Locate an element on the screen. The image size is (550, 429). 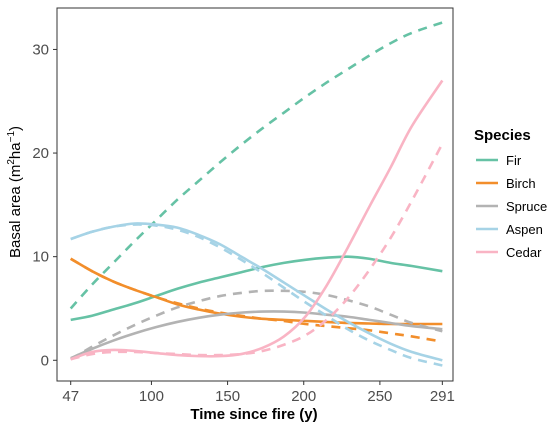
legend: Species Fir Birch Spruce Aspen Cedar is located at coordinates (510, 193).